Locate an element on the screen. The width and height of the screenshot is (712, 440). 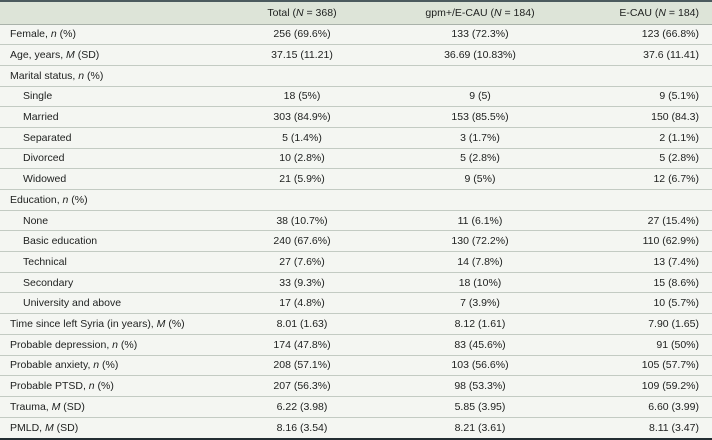
row-label: Marital status, n (%) is located at coordinates (107, 75).